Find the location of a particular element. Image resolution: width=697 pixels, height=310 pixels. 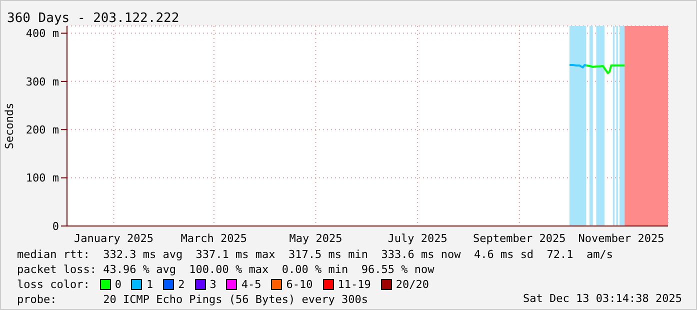

legend-label: 6-10 is located at coordinates (299, 284).